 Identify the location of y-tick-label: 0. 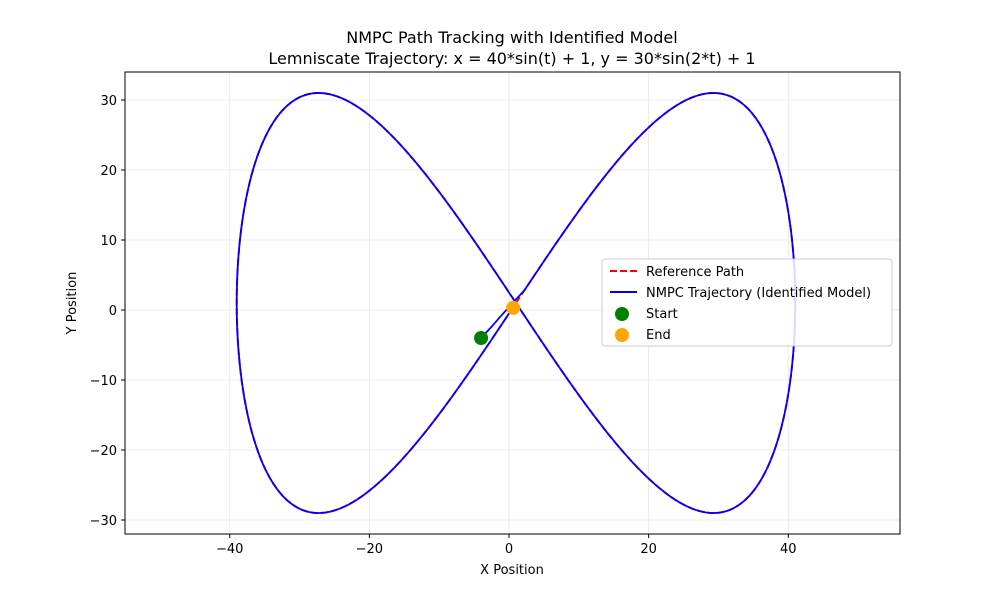
(113, 311).